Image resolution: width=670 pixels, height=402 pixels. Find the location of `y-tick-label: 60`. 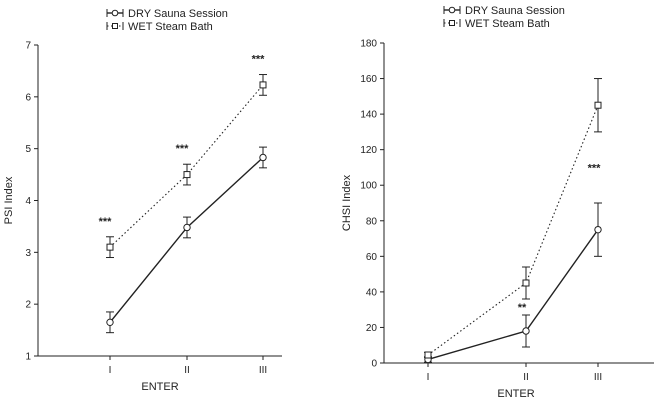

y-tick-label: 60 is located at coordinates (372, 257).